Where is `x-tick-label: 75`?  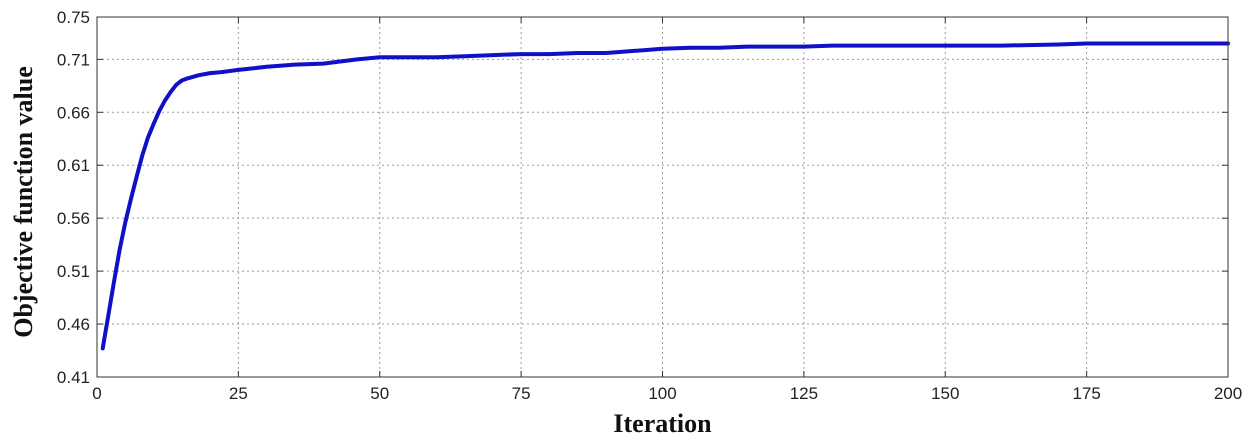
x-tick-label: 75 is located at coordinates (521, 393).